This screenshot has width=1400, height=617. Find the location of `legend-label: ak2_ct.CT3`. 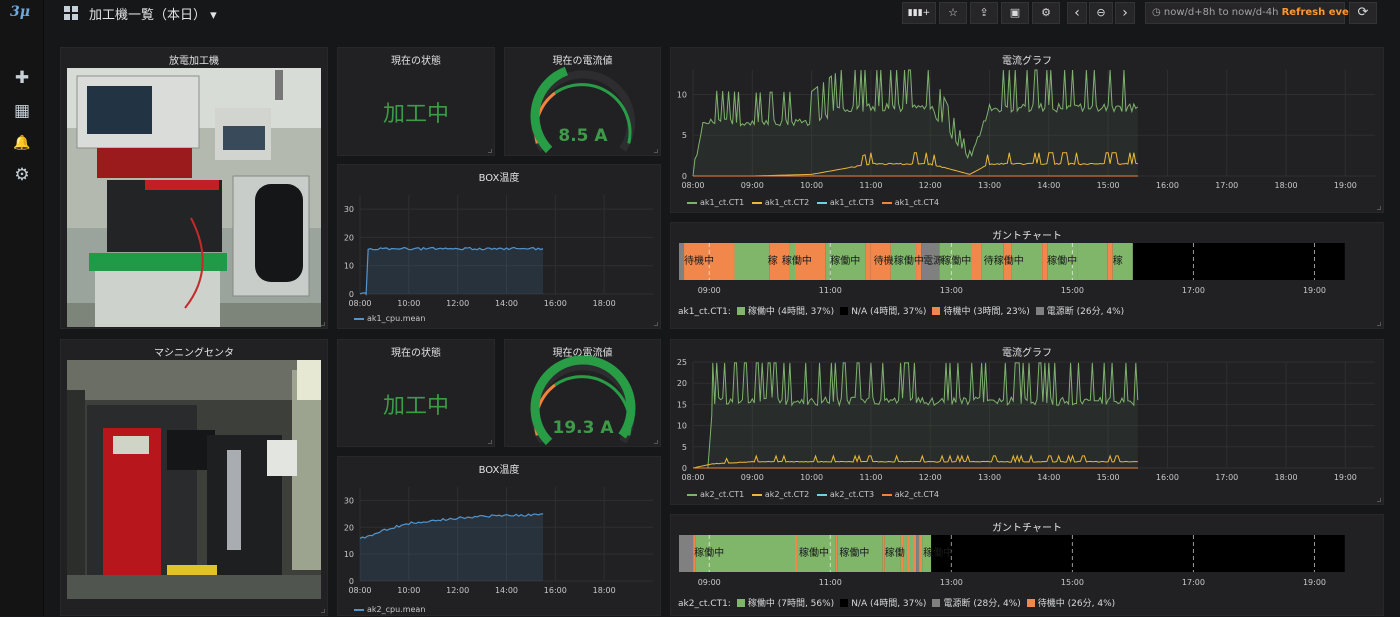

legend-label: ak2_ct.CT3 is located at coordinates (852, 494).